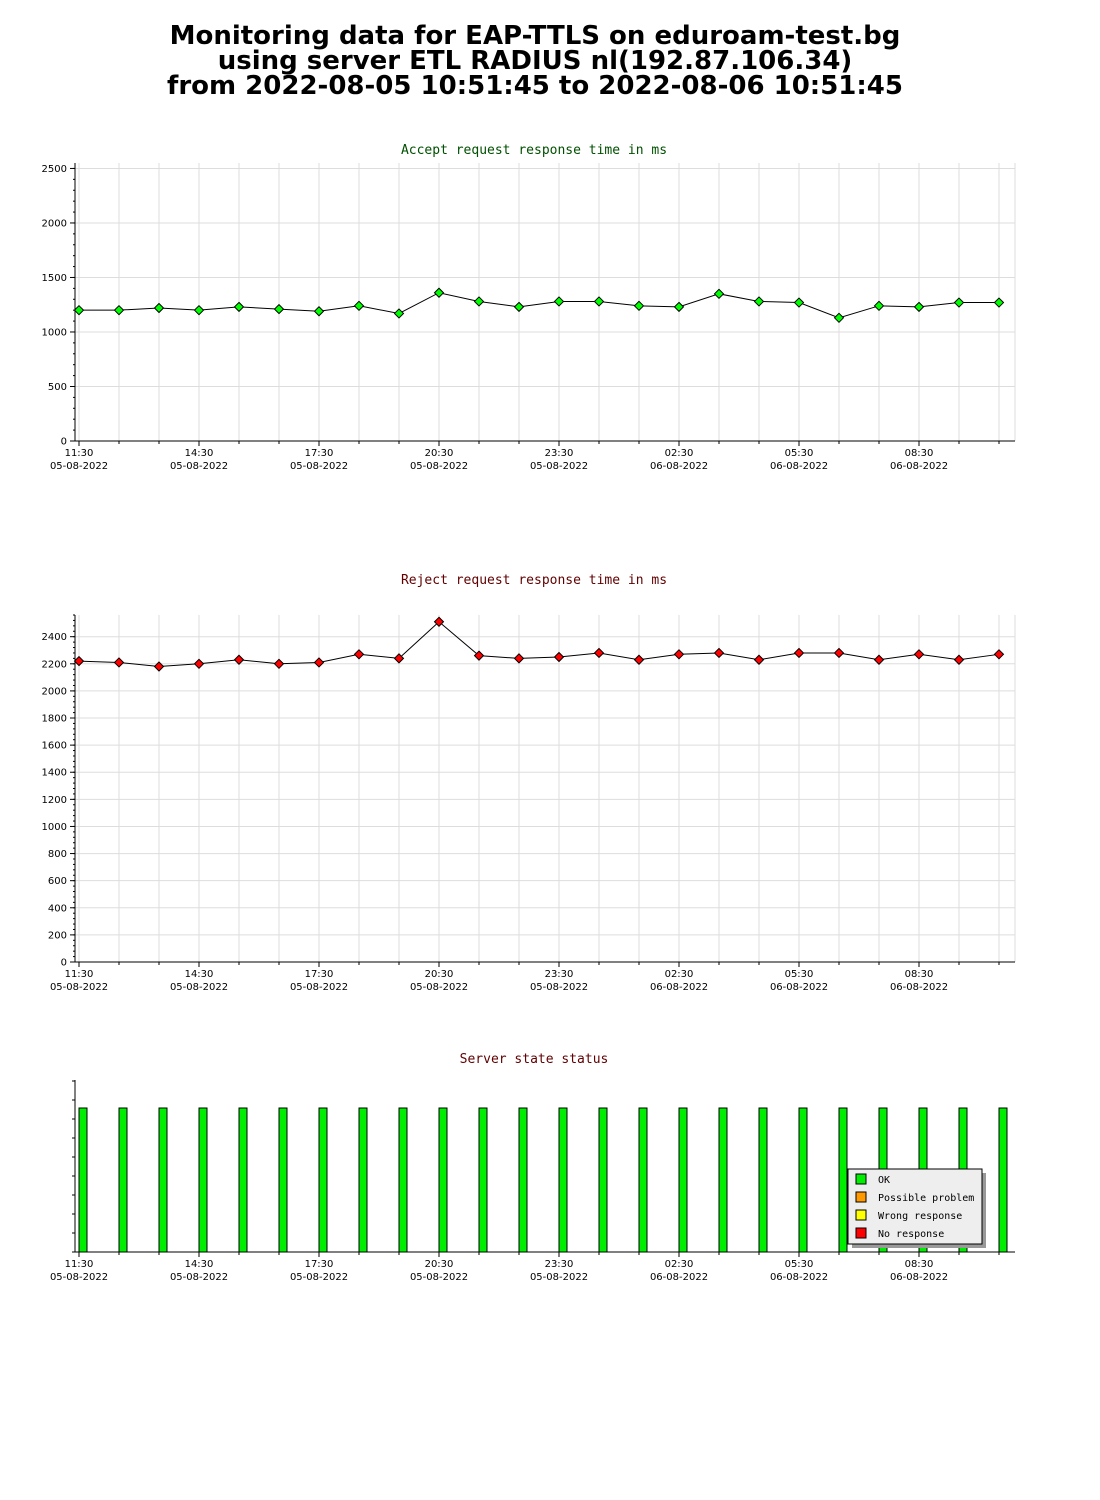 The width and height of the screenshot is (1100, 1500). Describe the element at coordinates (884, 1180) in the screenshot. I see `legend-label: OK` at that location.